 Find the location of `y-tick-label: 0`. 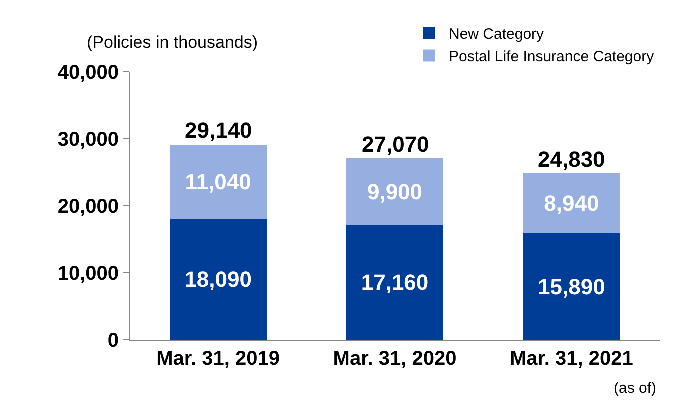

y-tick-label: 0 is located at coordinates (113, 341).